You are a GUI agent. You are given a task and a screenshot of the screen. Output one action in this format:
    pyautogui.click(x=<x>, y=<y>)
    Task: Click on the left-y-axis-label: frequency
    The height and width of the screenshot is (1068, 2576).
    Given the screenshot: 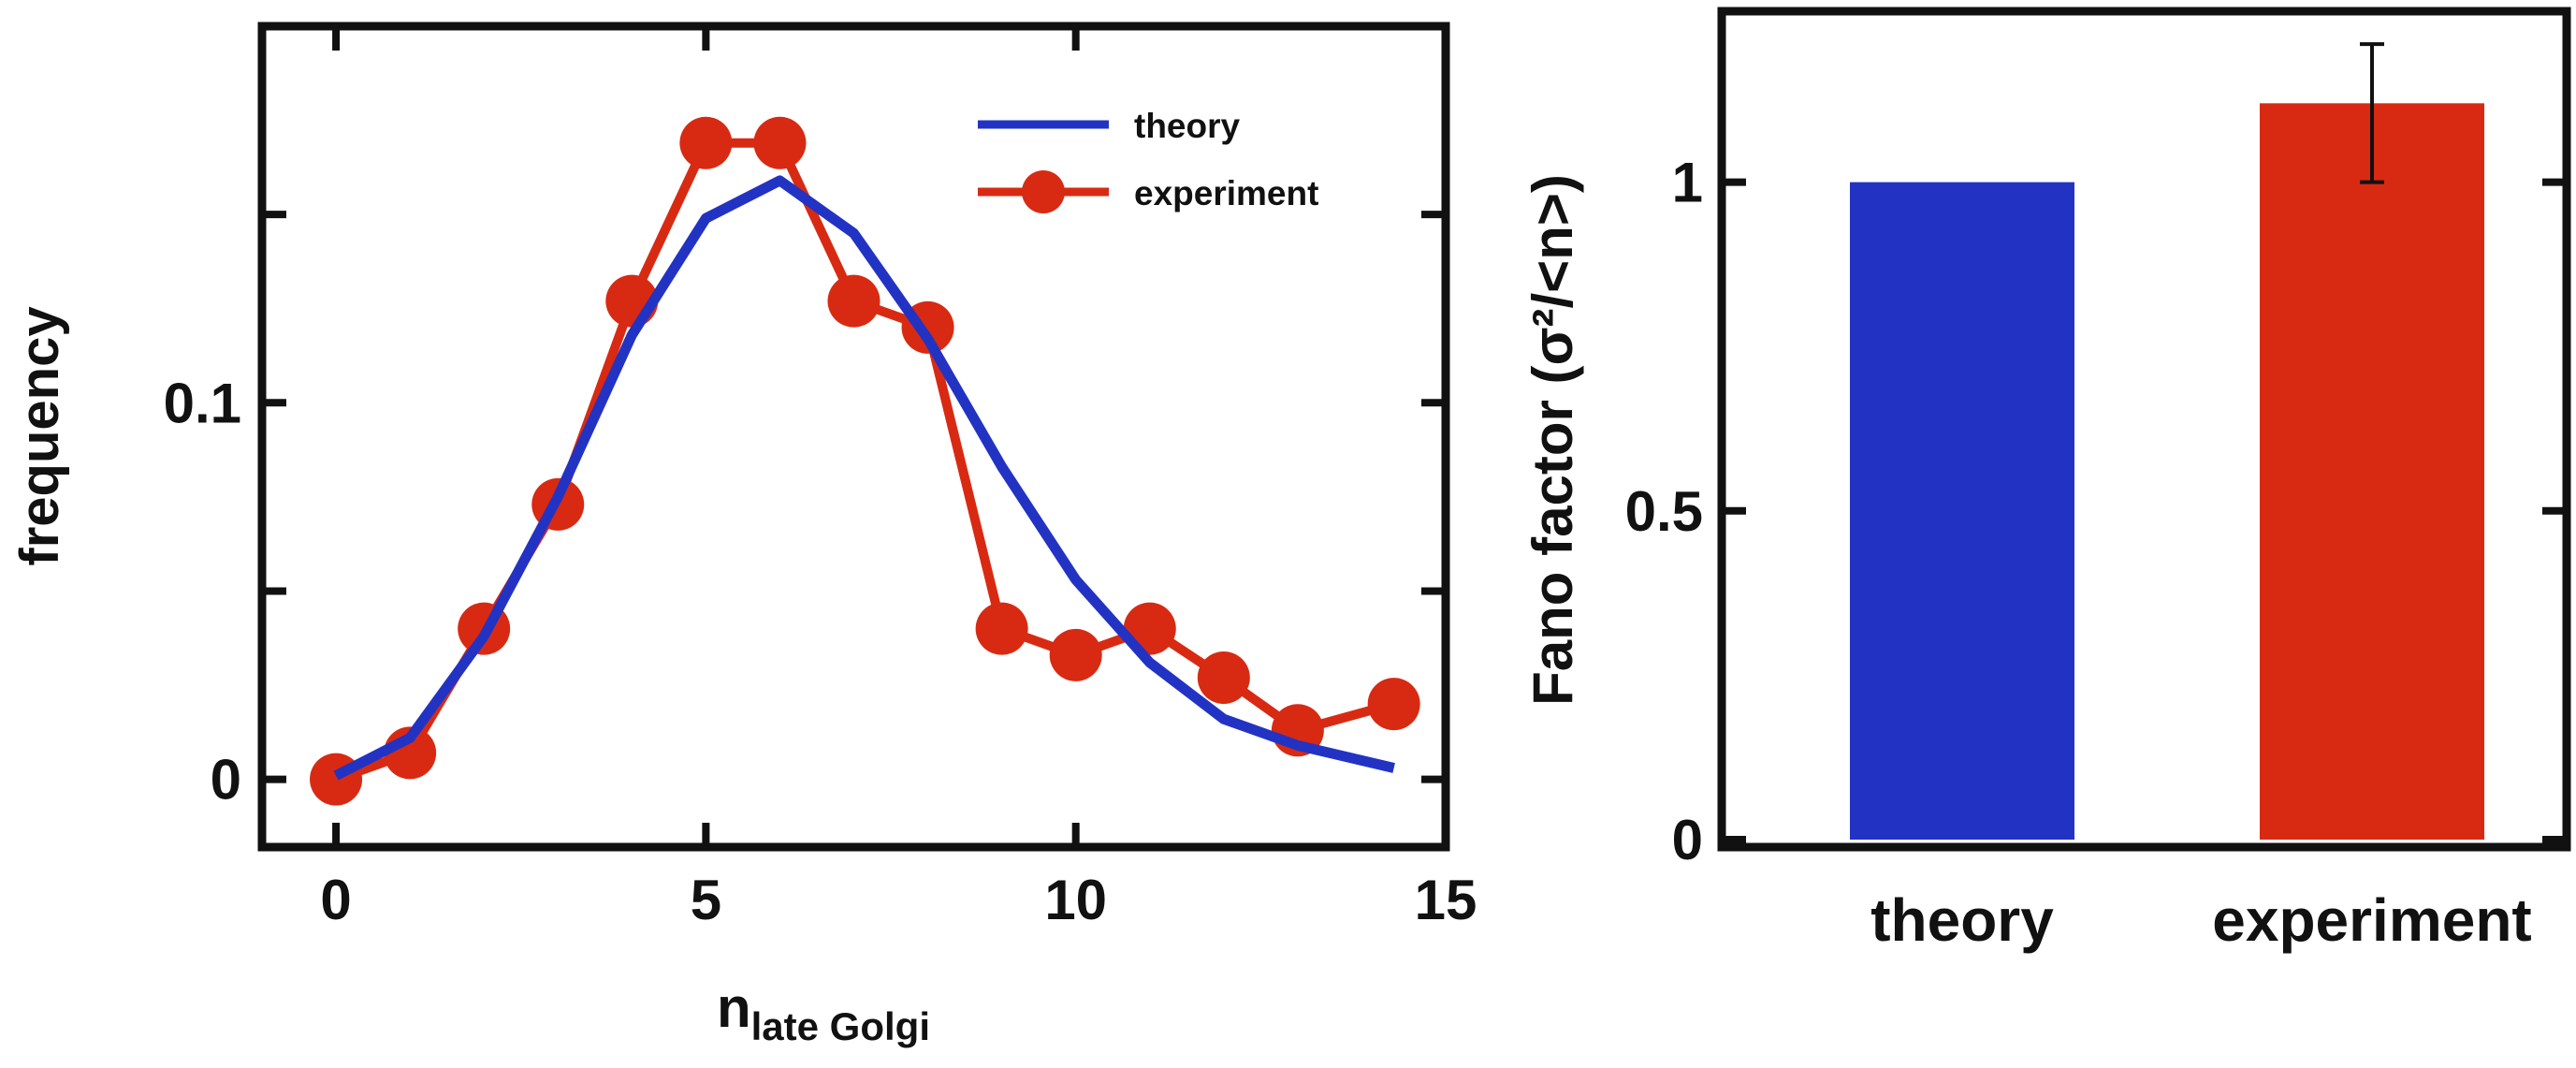 What is the action you would take?
    pyautogui.click(x=39, y=435)
    